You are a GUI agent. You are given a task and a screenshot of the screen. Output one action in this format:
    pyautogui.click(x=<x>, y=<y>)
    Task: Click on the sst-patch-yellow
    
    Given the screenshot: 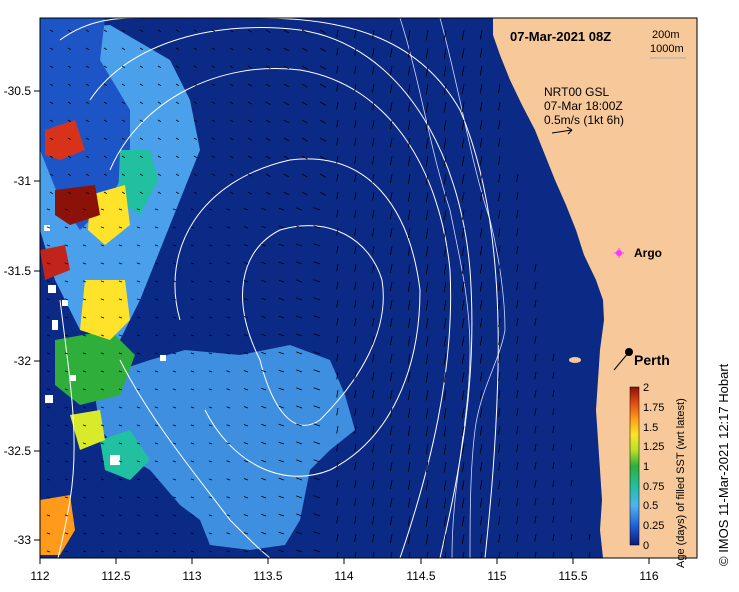 What is the action you would take?
    pyautogui.click(x=105, y=310)
    